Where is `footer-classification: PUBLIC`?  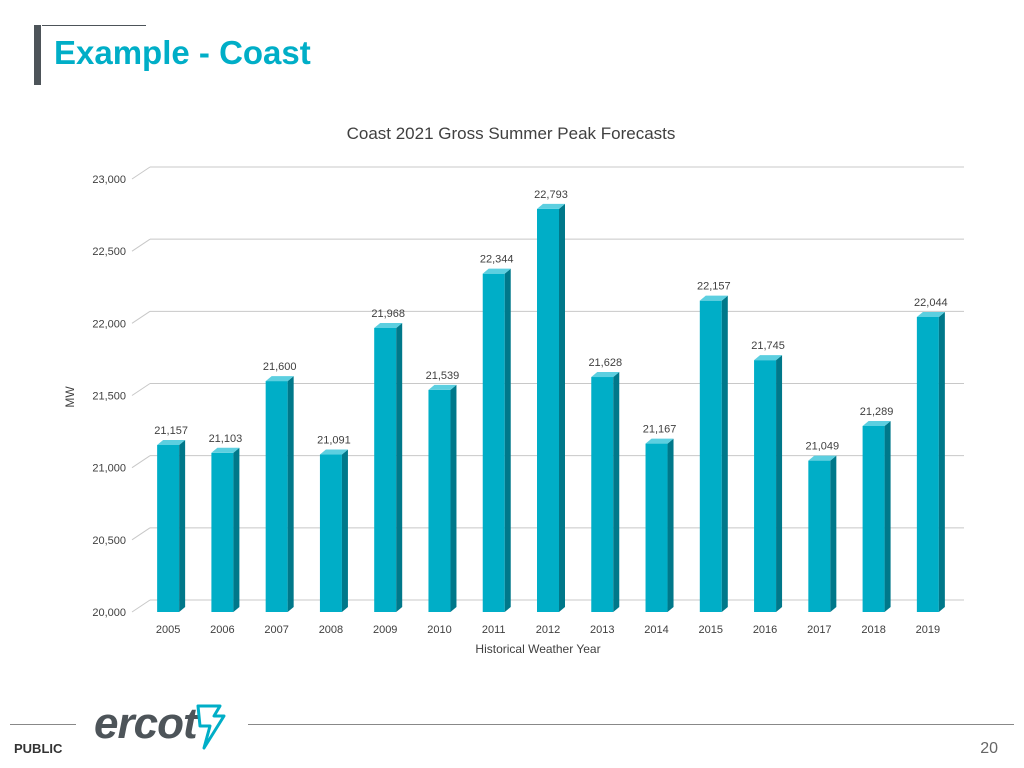 footer-classification: PUBLIC is located at coordinates (38, 748).